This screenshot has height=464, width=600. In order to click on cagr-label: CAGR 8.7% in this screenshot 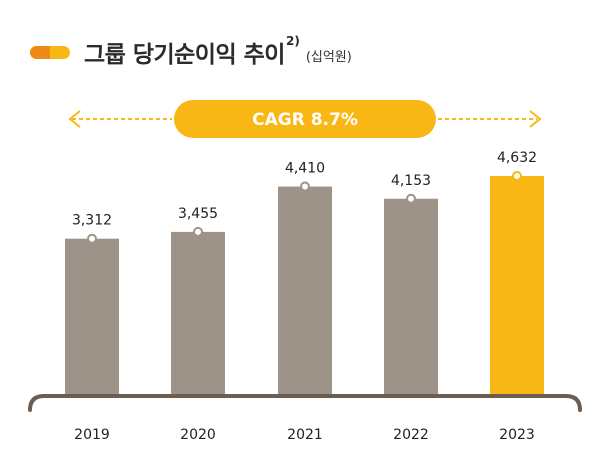, I will do `click(305, 120)`.